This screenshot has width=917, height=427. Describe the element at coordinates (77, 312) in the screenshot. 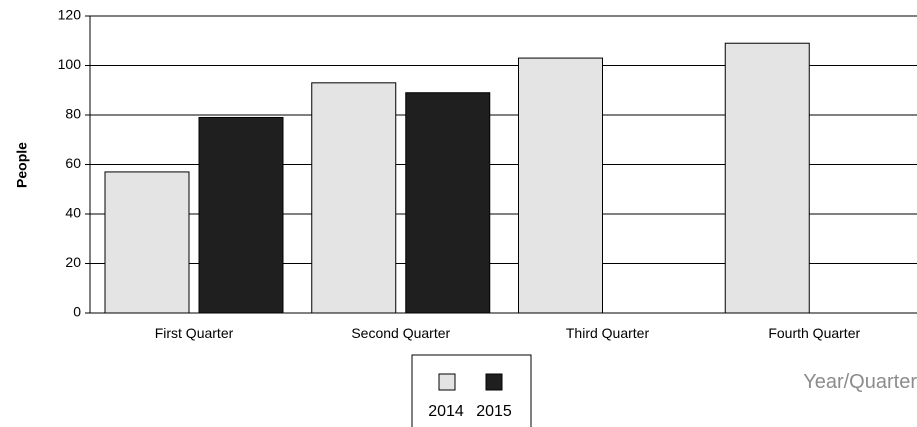

I see `y-tick-label: 0` at that location.